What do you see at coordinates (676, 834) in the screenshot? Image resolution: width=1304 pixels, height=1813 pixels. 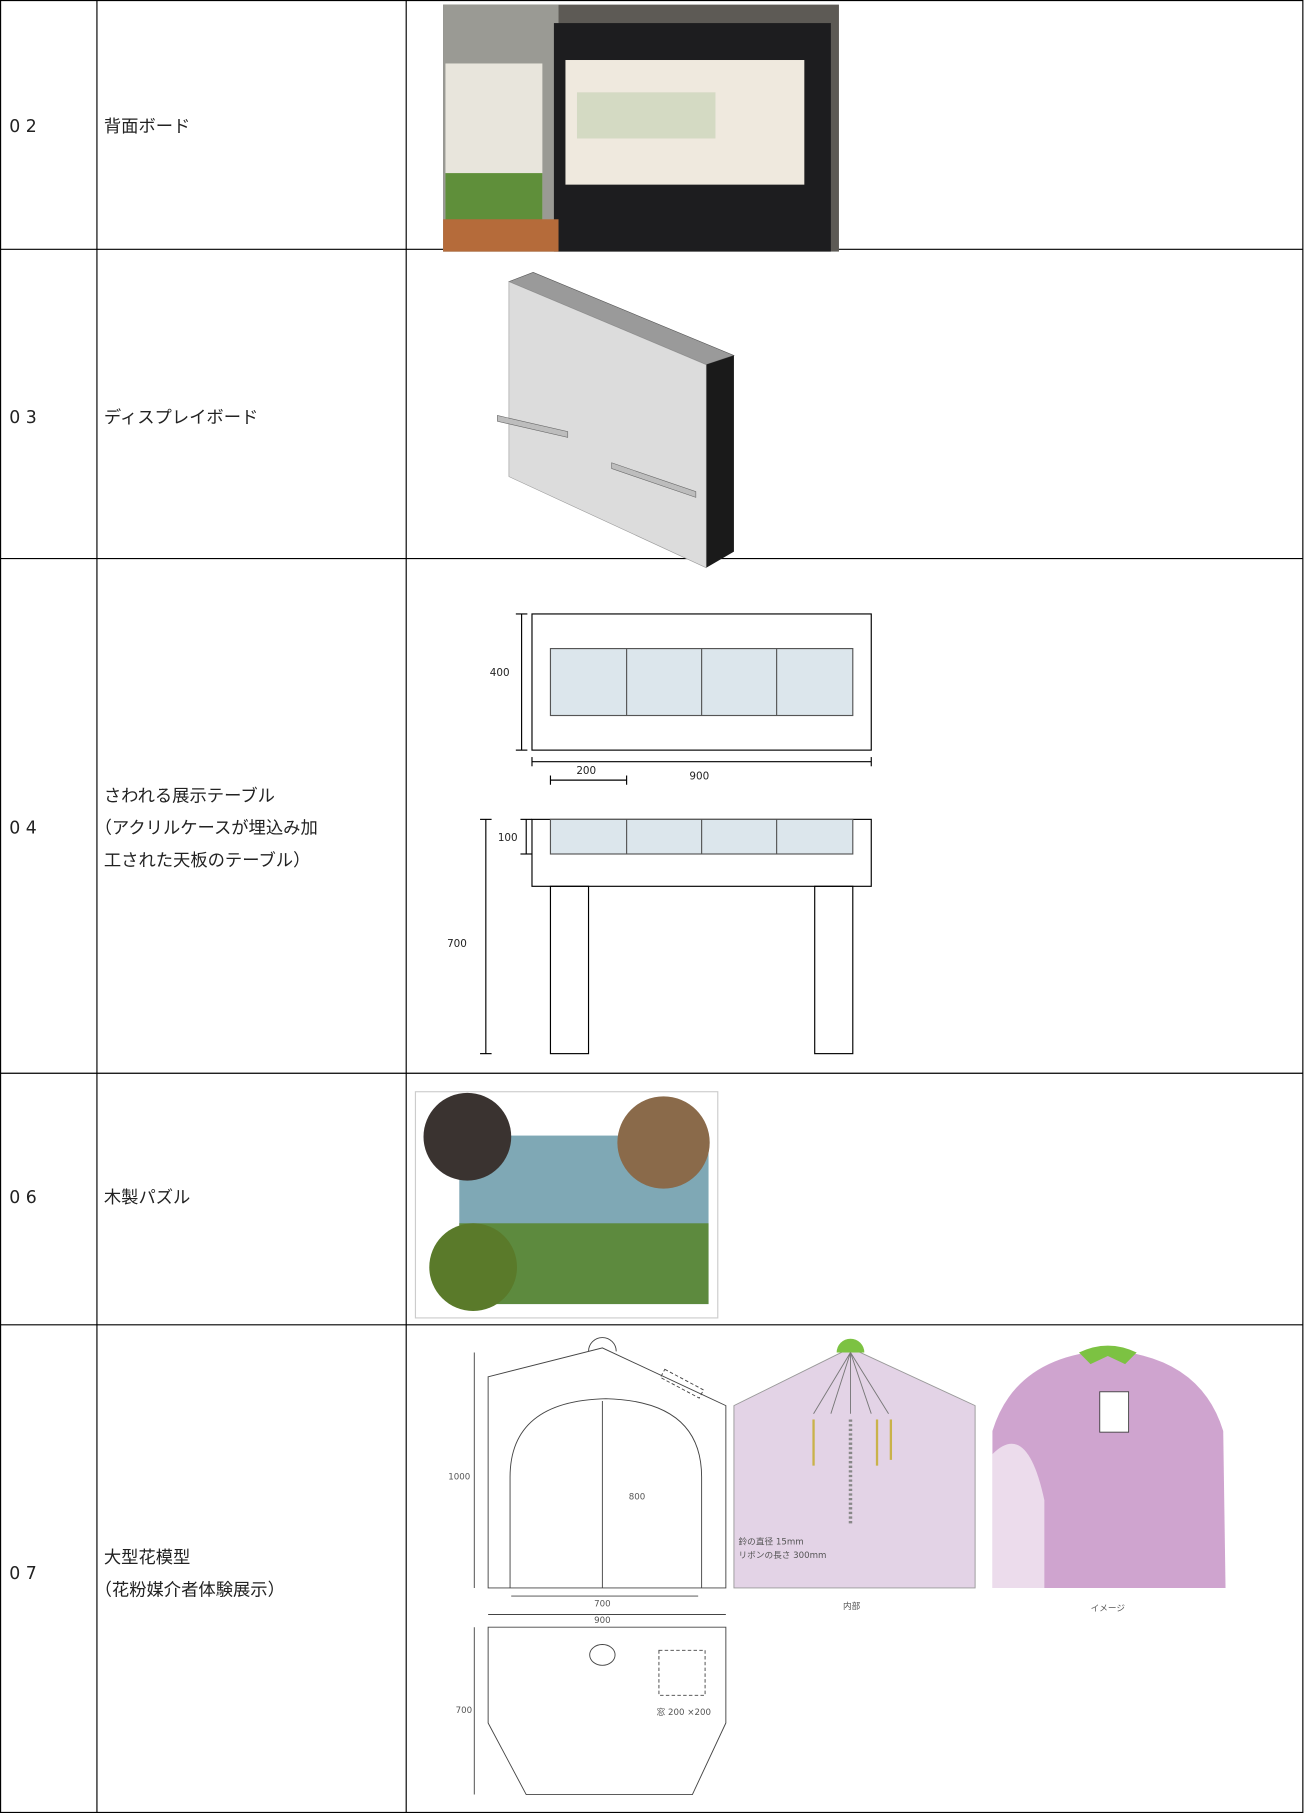 I see `table-drawing` at bounding box center [676, 834].